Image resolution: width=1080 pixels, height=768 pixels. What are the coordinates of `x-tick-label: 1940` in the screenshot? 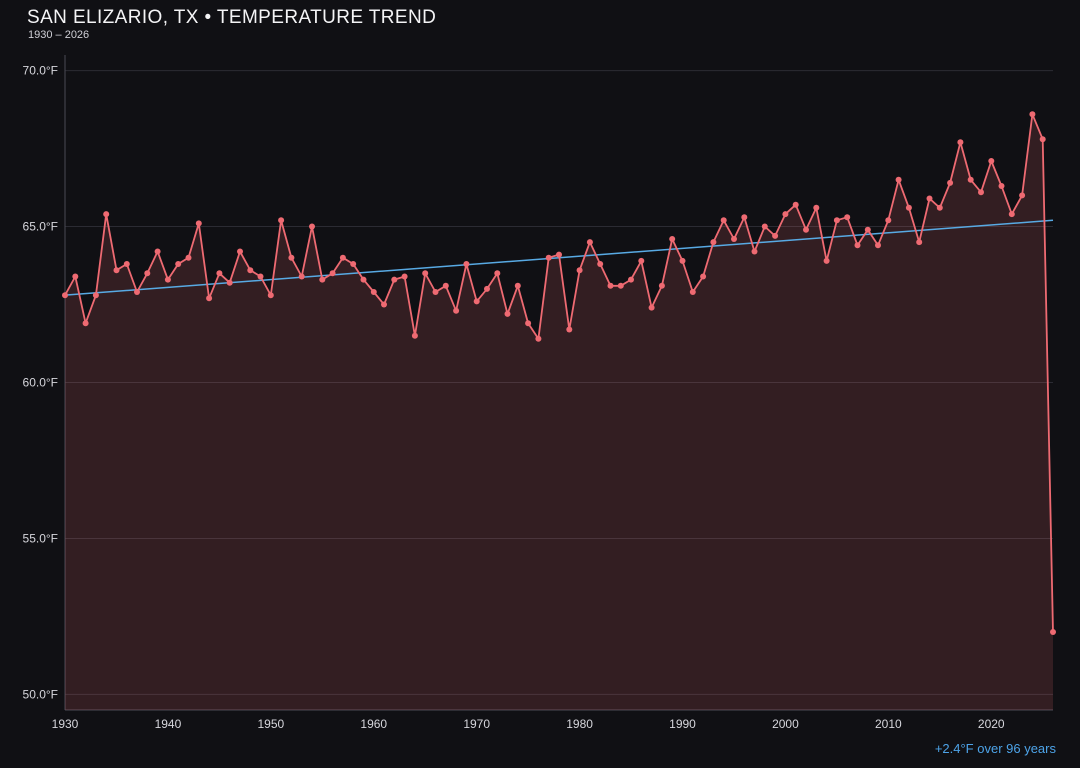 It's located at (168, 724).